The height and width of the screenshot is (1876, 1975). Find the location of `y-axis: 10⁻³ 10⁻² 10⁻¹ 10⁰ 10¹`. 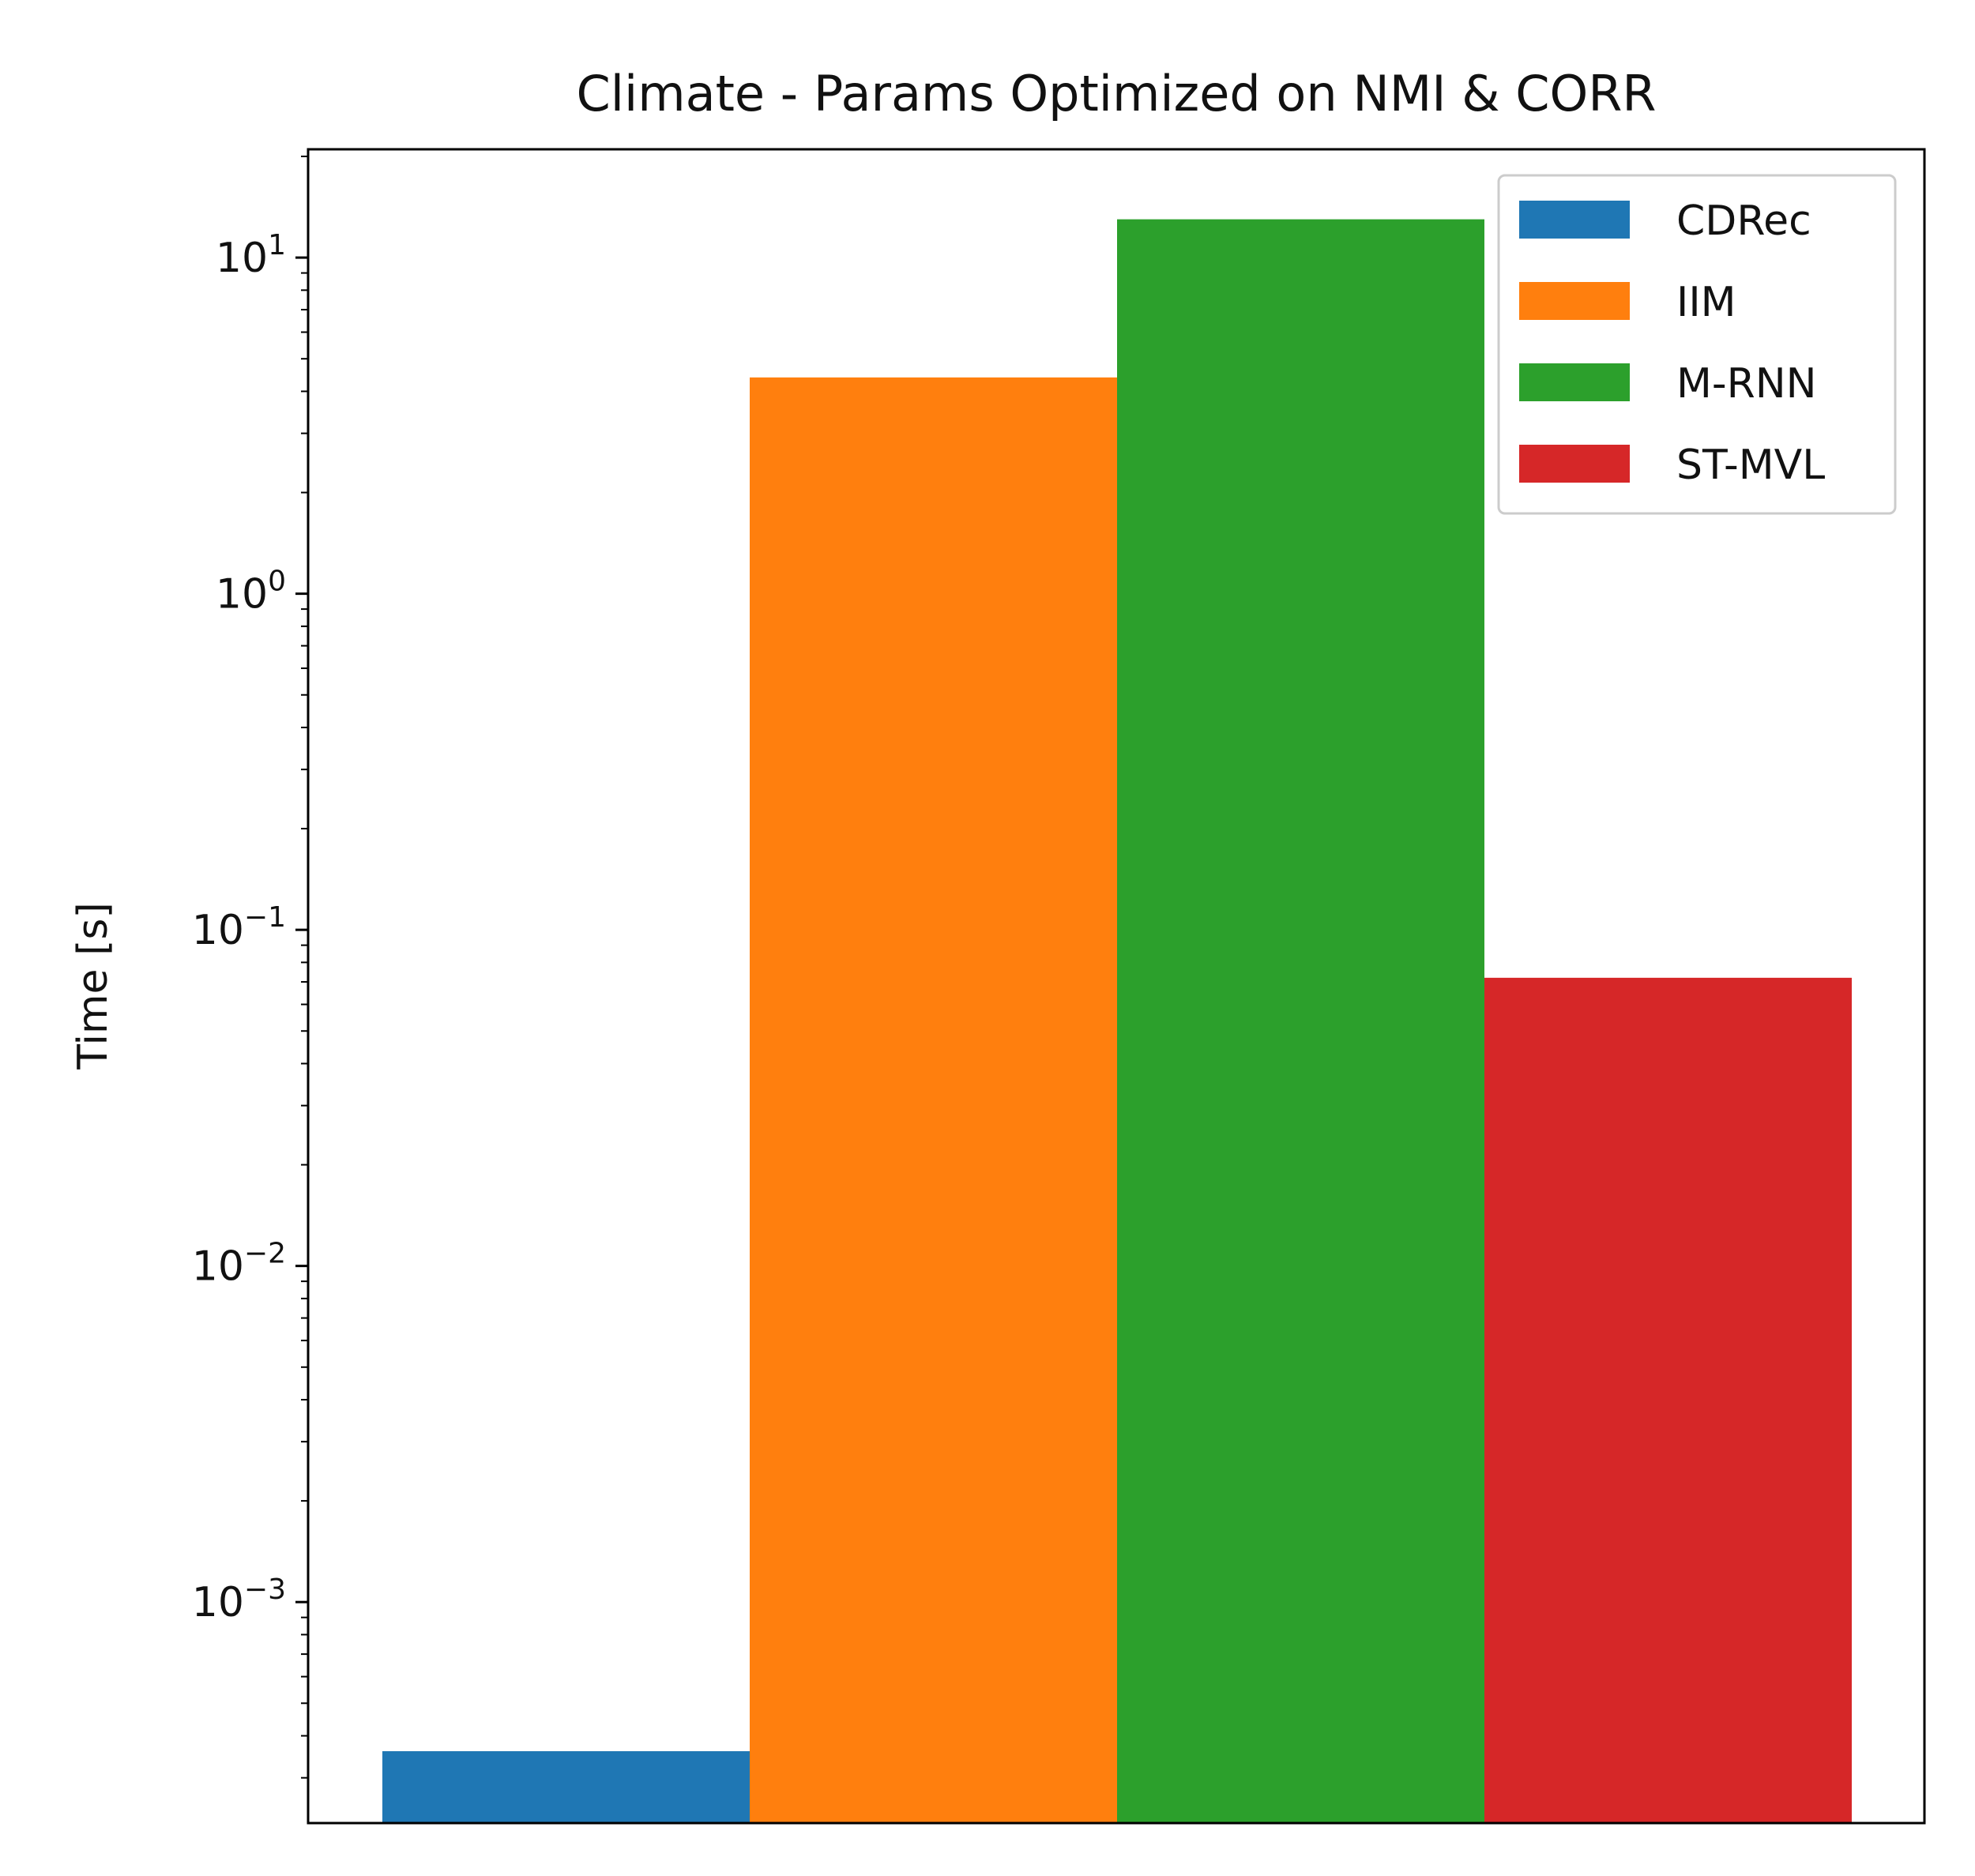

y-axis: 10⁻³ 10⁻² 10⁻¹ 10⁰ 10¹ is located at coordinates (250, 967).